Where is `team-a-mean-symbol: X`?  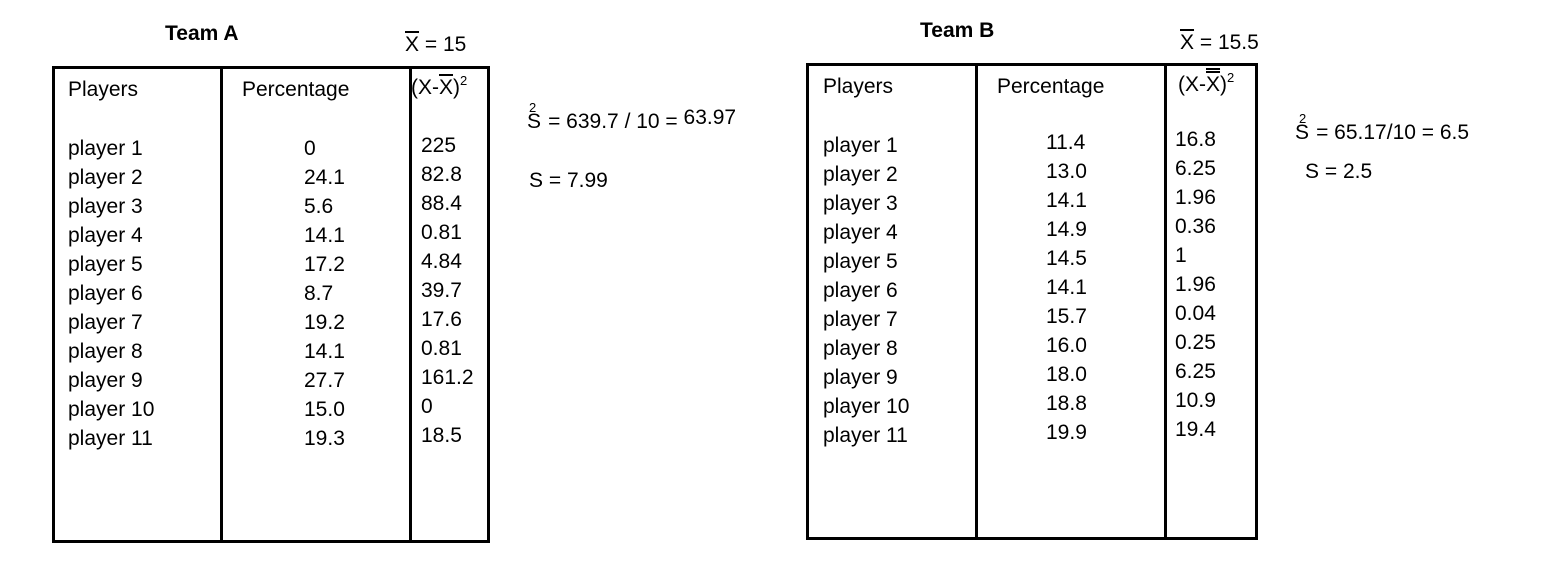 team-a-mean-symbol: X is located at coordinates (412, 44).